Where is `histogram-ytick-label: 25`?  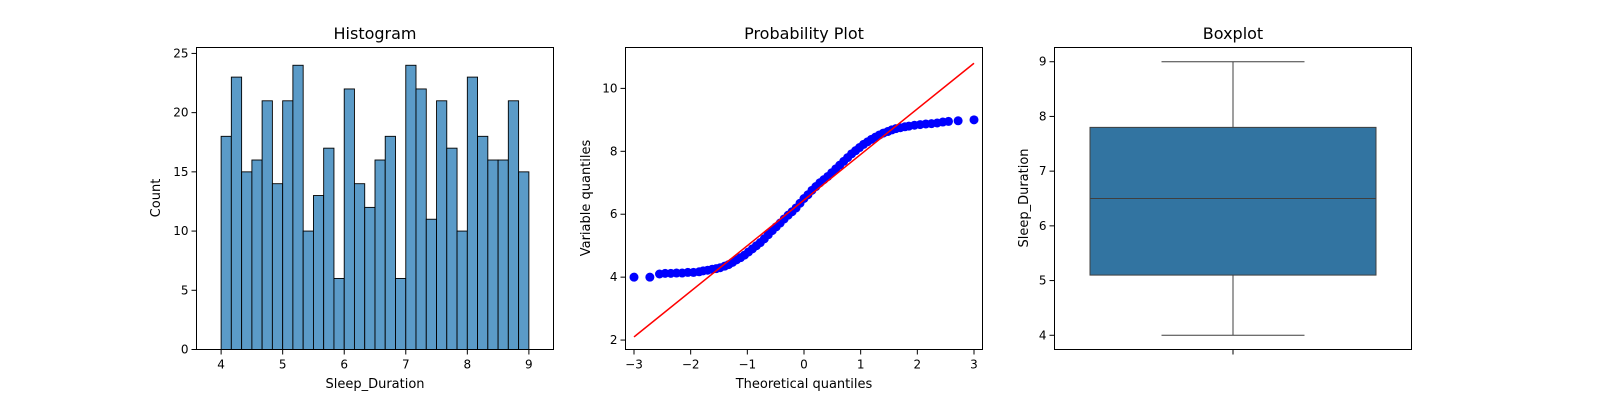 histogram-ytick-label: 25 is located at coordinates (180, 53).